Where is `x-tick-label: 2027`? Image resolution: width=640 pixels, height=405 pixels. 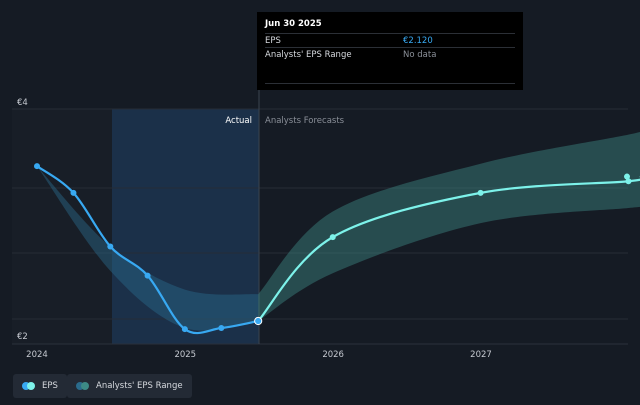 x-tick-label: 2027 is located at coordinates (481, 355).